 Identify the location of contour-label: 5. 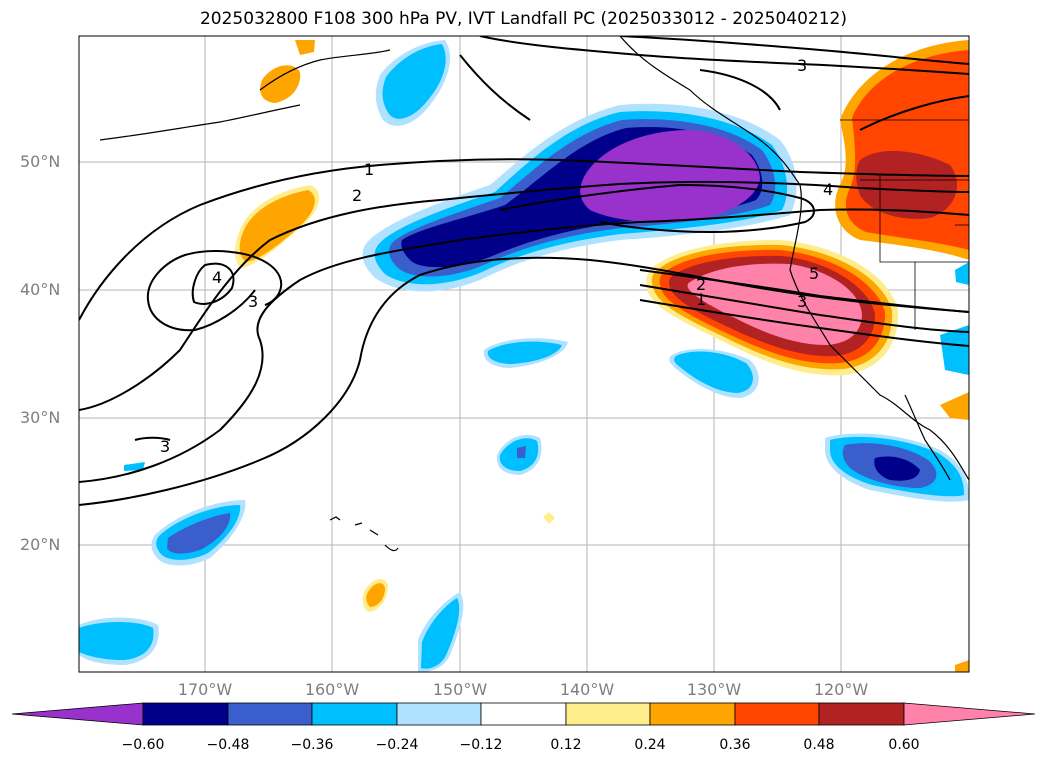
(814, 273).